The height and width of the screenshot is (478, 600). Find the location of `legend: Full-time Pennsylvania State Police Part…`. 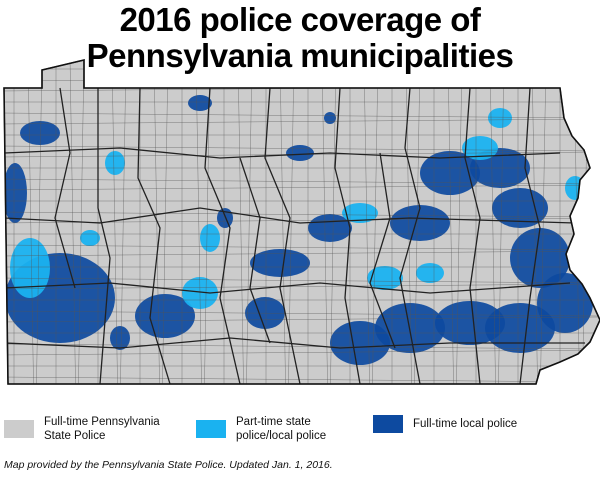

legend: Full-time Pennsylvania State Police Part… is located at coordinates (300, 435).